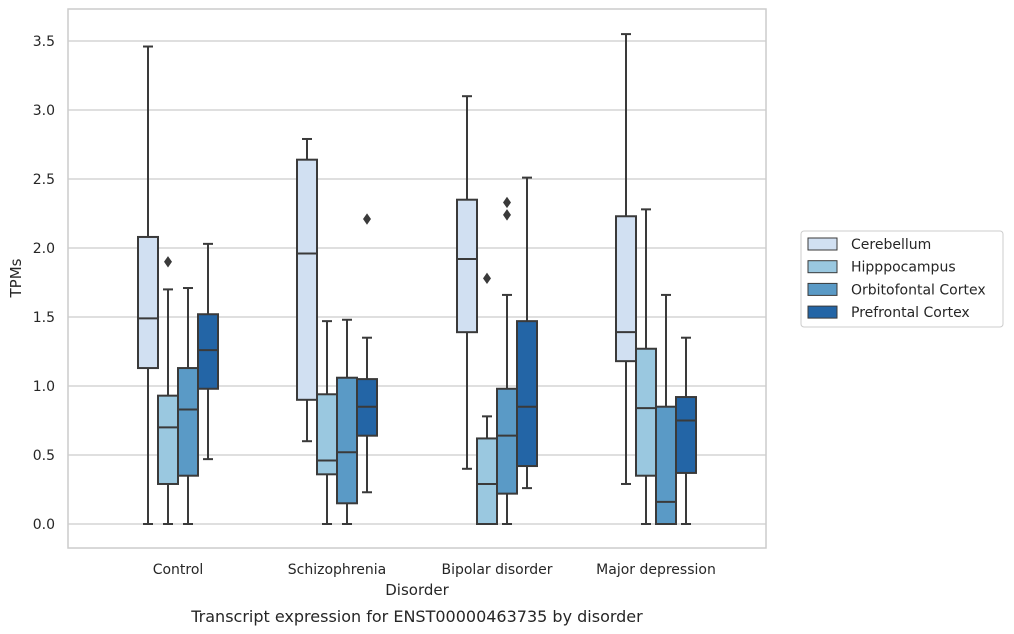 This screenshot has height=634, width=1014. Describe the element at coordinates (44, 456) in the screenshot. I see `y-tick-label: 0.5` at that location.